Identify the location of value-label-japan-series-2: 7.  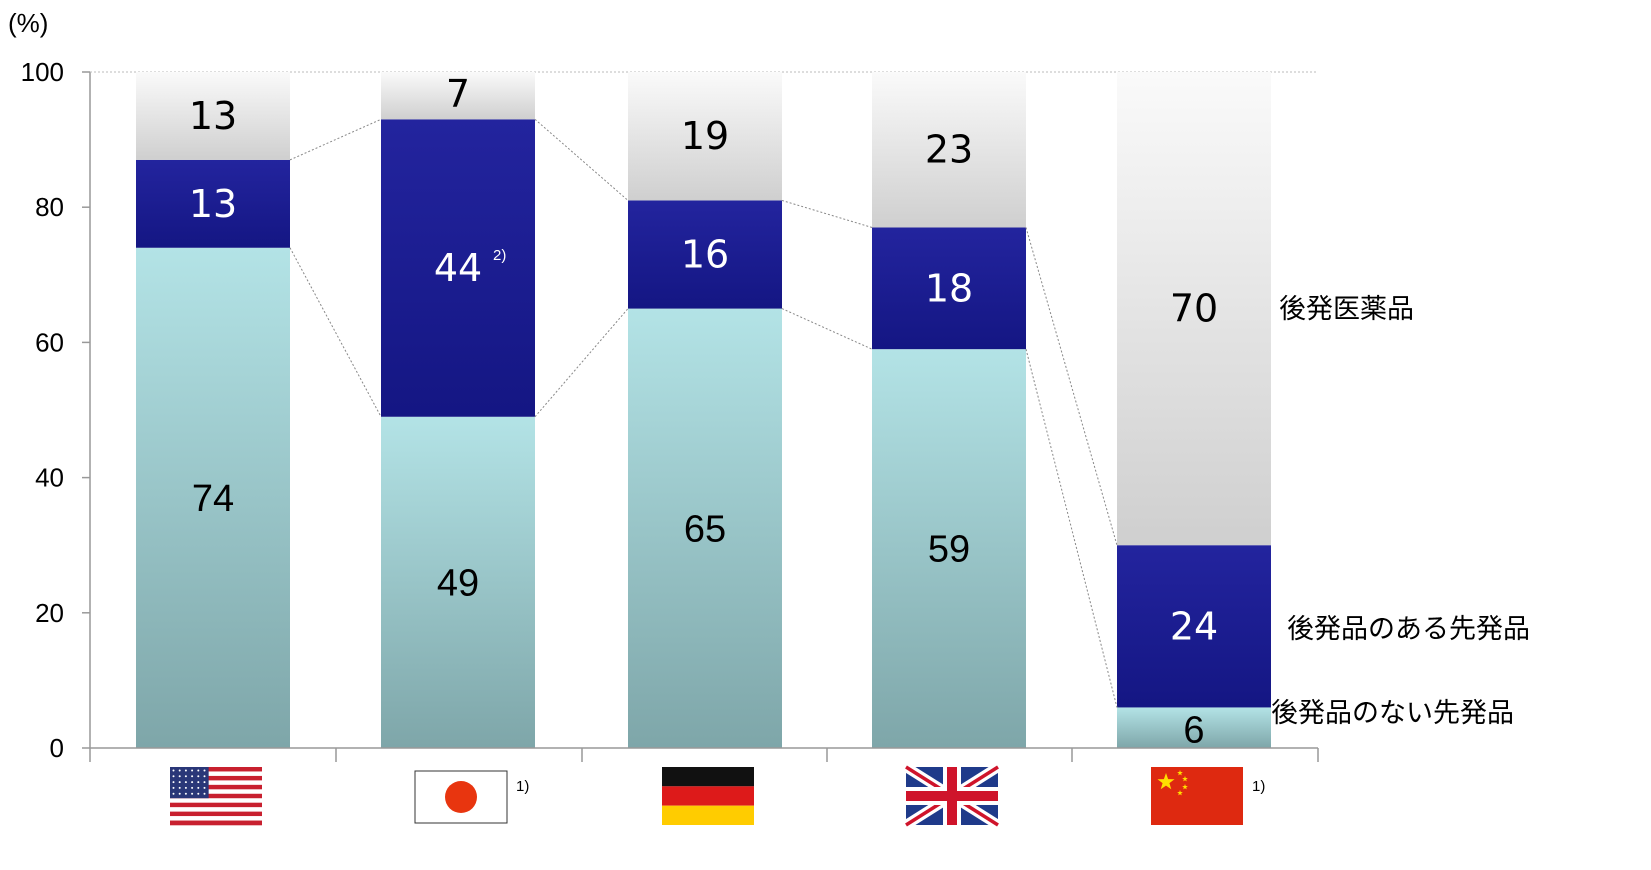
(458, 94).